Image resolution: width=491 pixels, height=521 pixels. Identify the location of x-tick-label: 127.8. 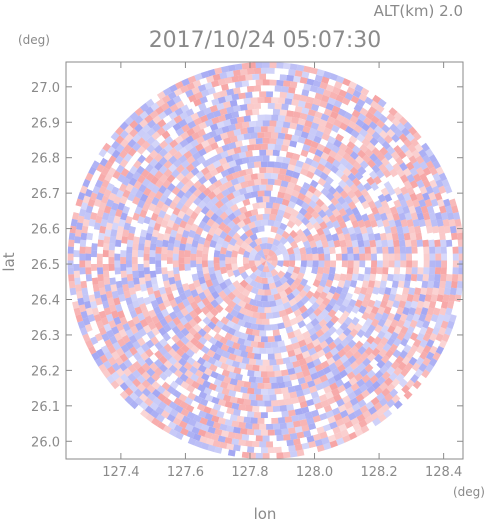
(249, 472).